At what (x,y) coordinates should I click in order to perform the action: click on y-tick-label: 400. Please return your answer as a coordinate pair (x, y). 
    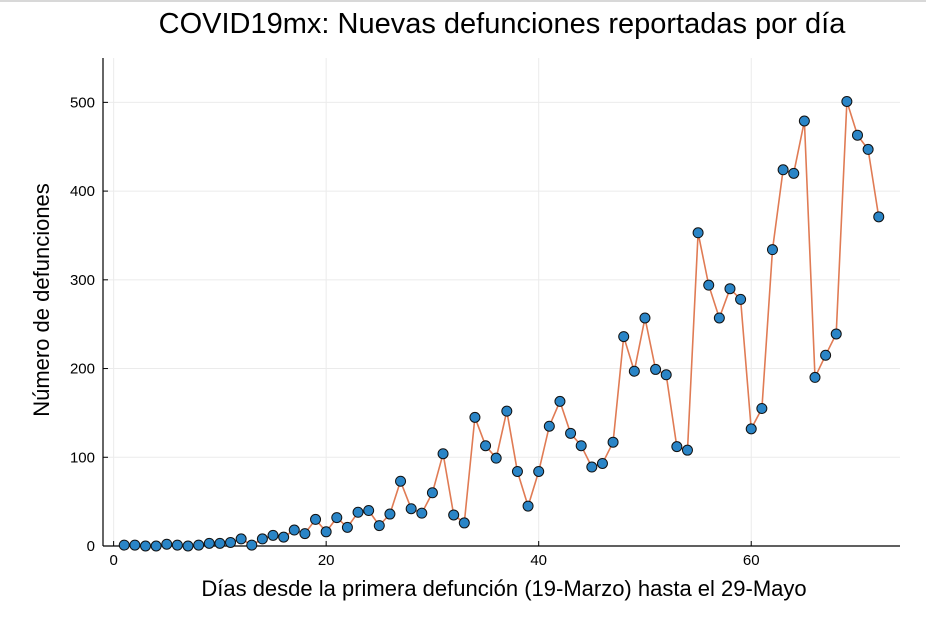
    Looking at the image, I should click on (82, 191).